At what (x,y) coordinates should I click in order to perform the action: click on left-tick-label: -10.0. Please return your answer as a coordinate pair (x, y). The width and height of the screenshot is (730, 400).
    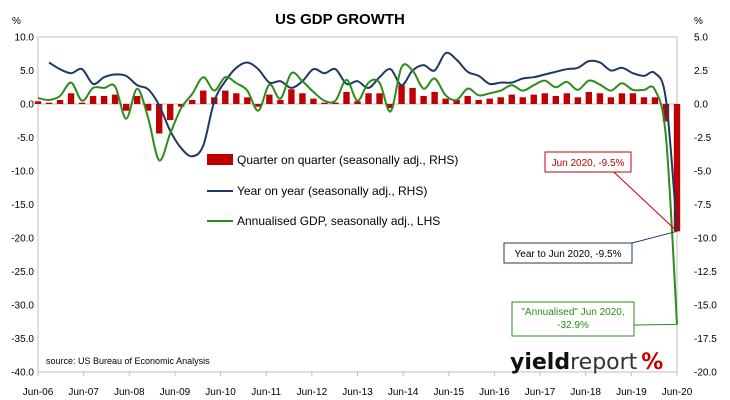
    Looking at the image, I should click on (22, 172).